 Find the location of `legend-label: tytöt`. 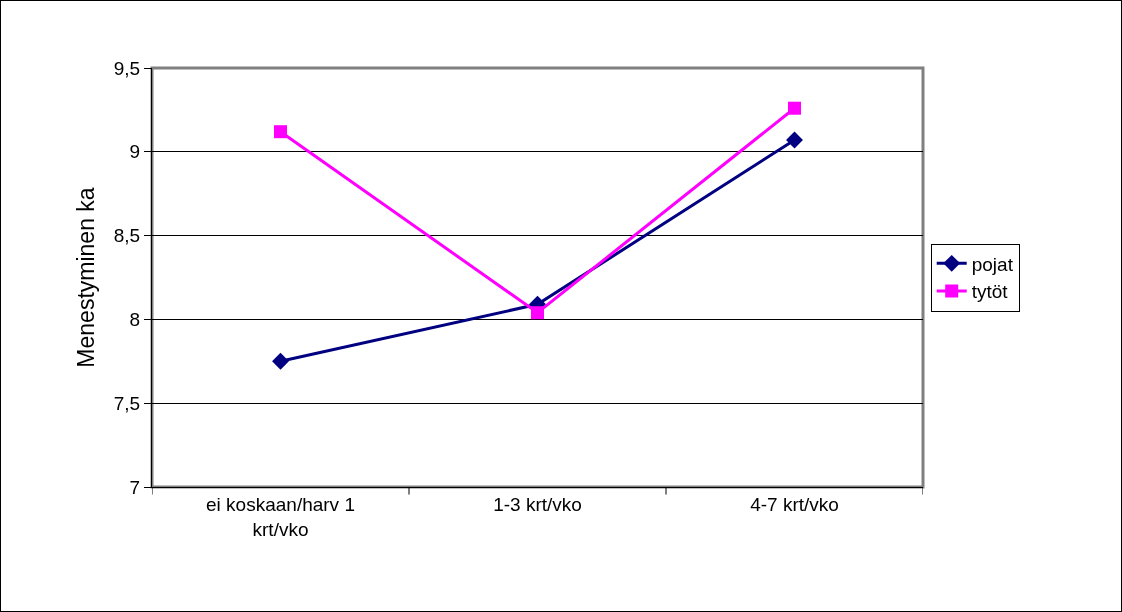

legend-label: tytöt is located at coordinates (990, 292).